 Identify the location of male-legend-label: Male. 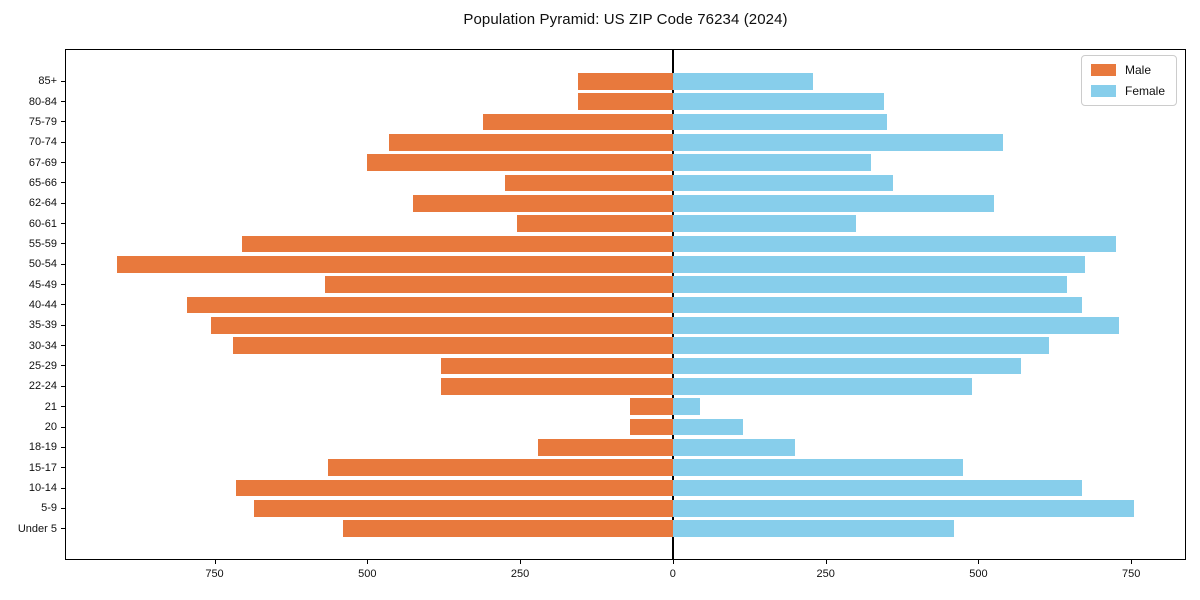
(1137, 70).